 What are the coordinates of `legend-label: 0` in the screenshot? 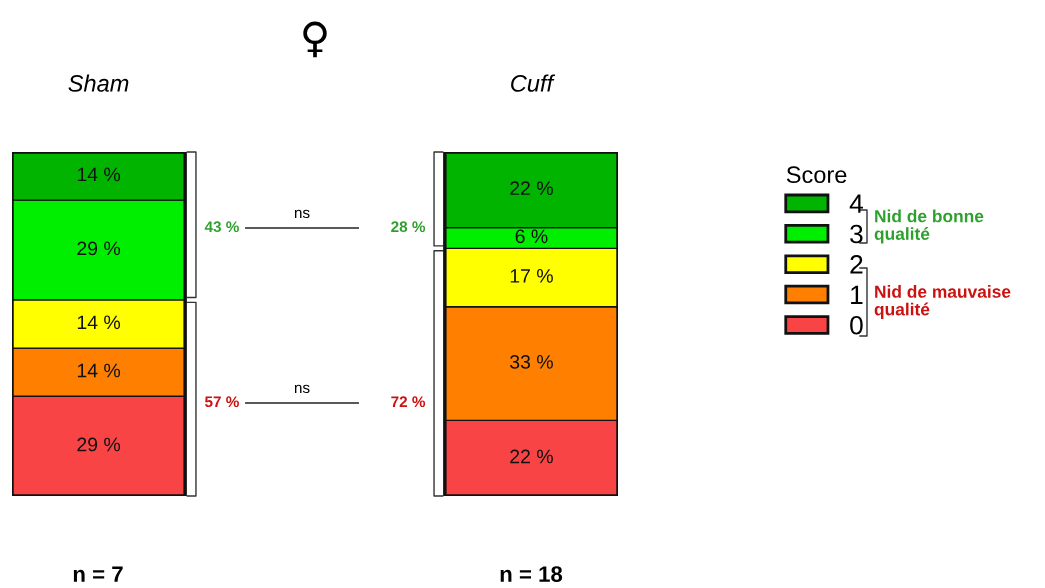 It's located at (856, 325).